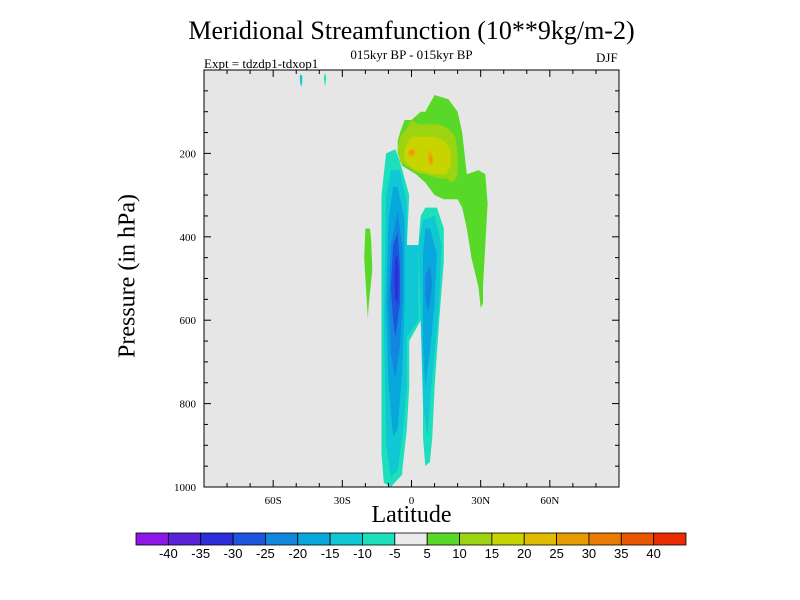  What do you see at coordinates (556, 553) in the screenshot?
I see `colorbar-label: 25` at bounding box center [556, 553].